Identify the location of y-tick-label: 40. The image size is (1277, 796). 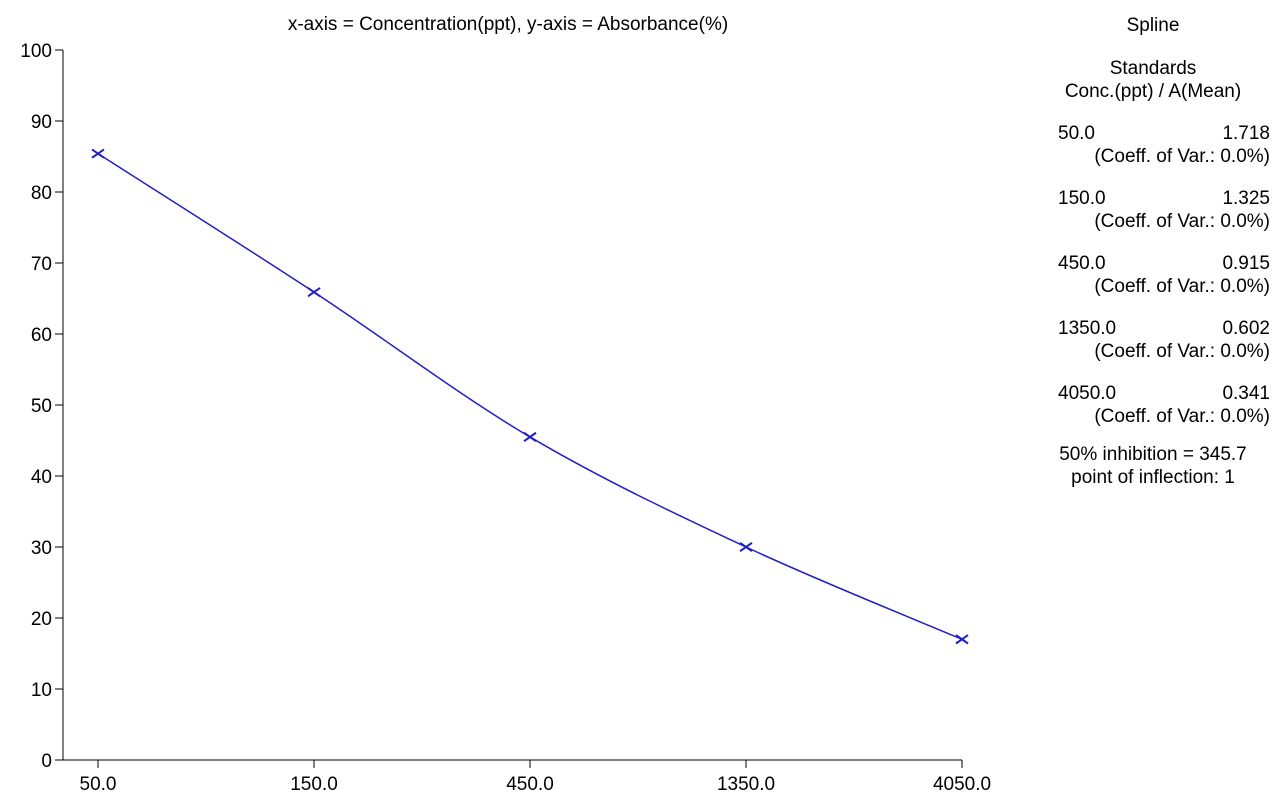
(41, 477).